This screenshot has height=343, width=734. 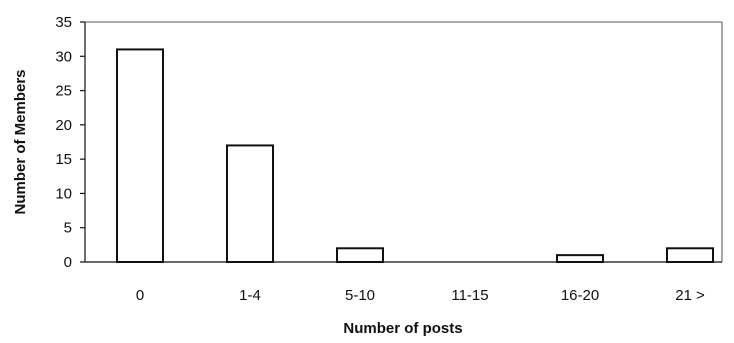 What do you see at coordinates (250, 295) in the screenshot?
I see `x-tick-label: 1-4` at bounding box center [250, 295].